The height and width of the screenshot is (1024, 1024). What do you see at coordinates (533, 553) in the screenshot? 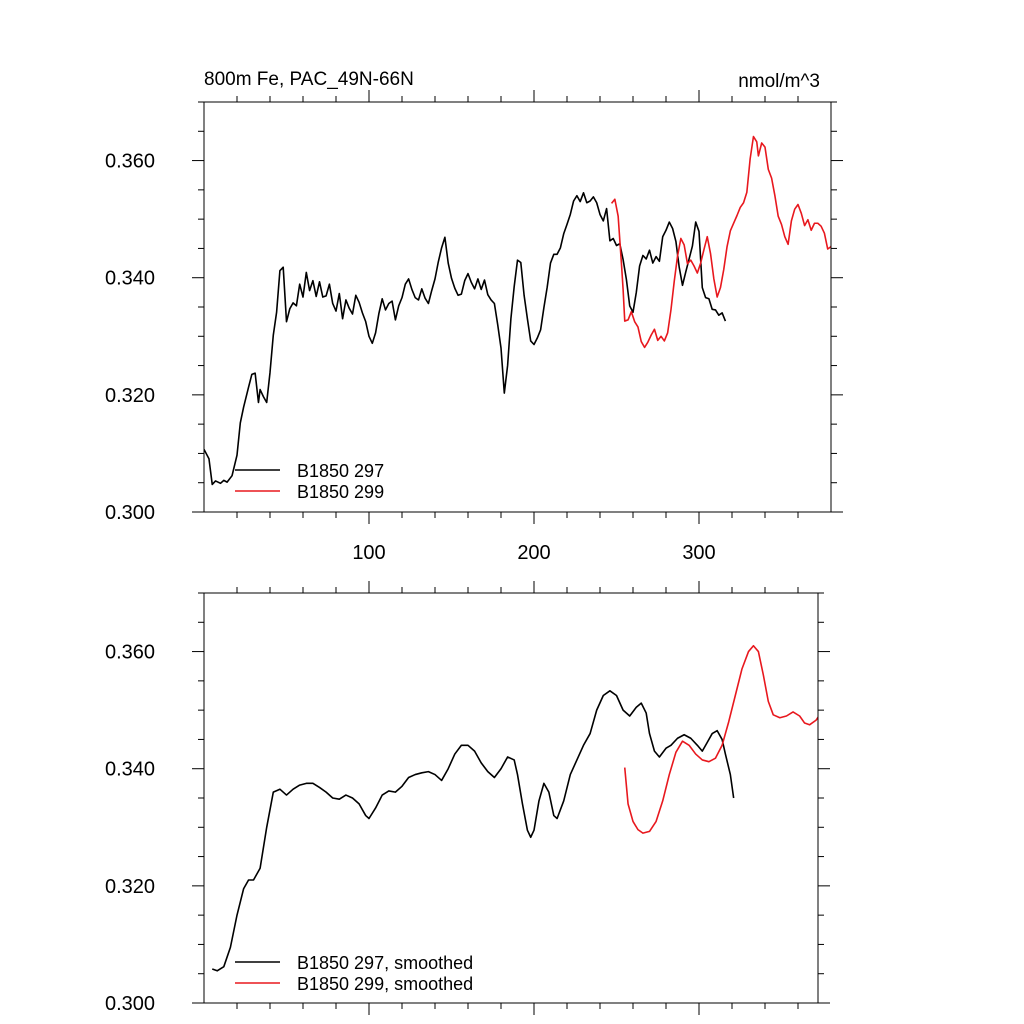
I see `top-x-tick-label-200: 200` at bounding box center [533, 553].